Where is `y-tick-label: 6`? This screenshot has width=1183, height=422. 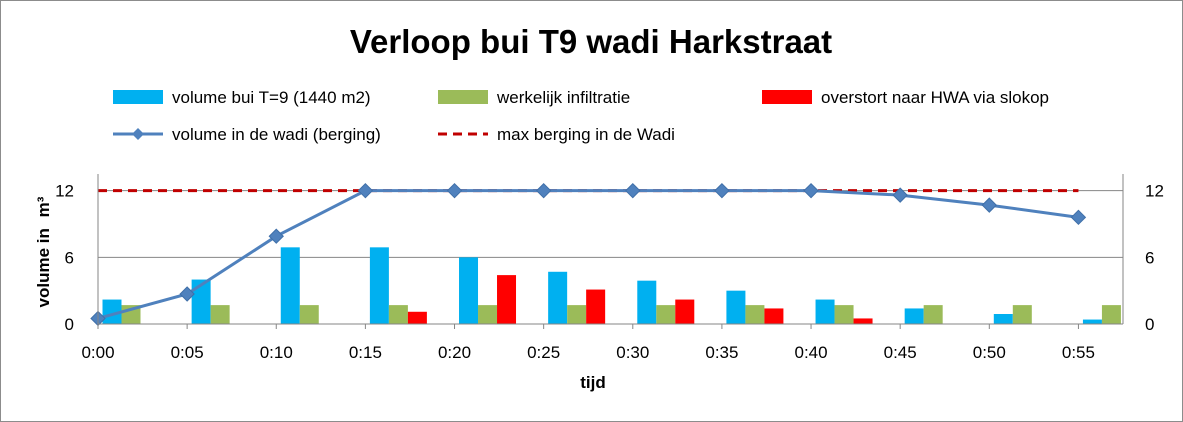 y-tick-label: 6 is located at coordinates (69, 257).